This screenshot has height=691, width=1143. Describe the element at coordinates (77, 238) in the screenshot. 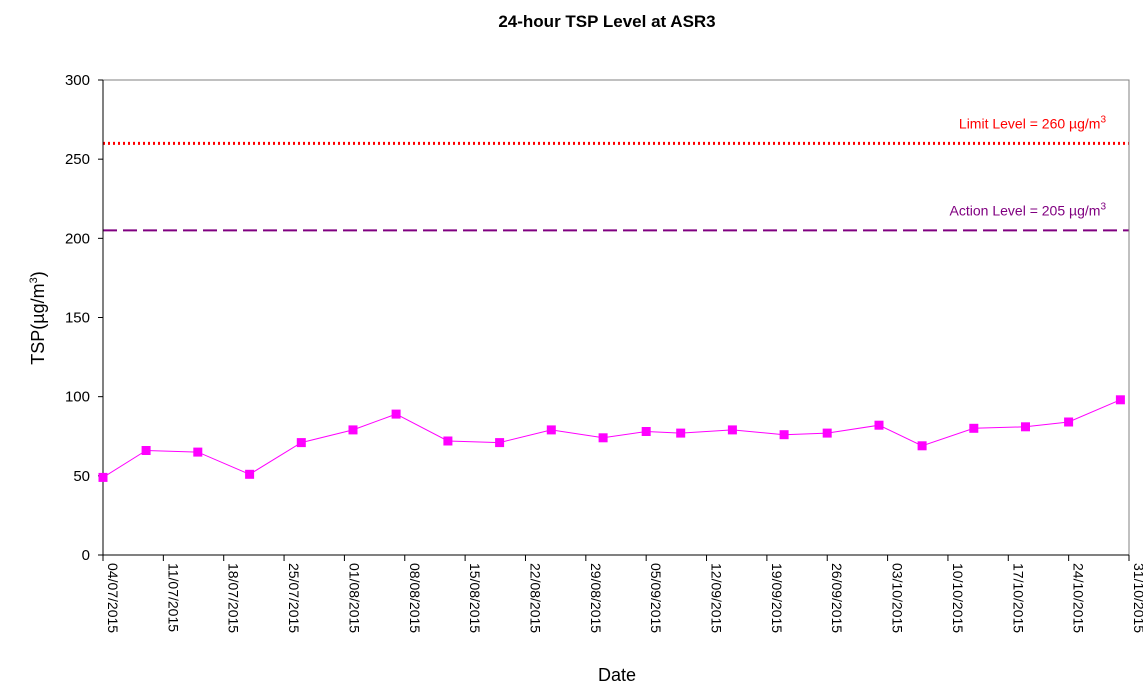

I see `y-tick-label: 200` at that location.